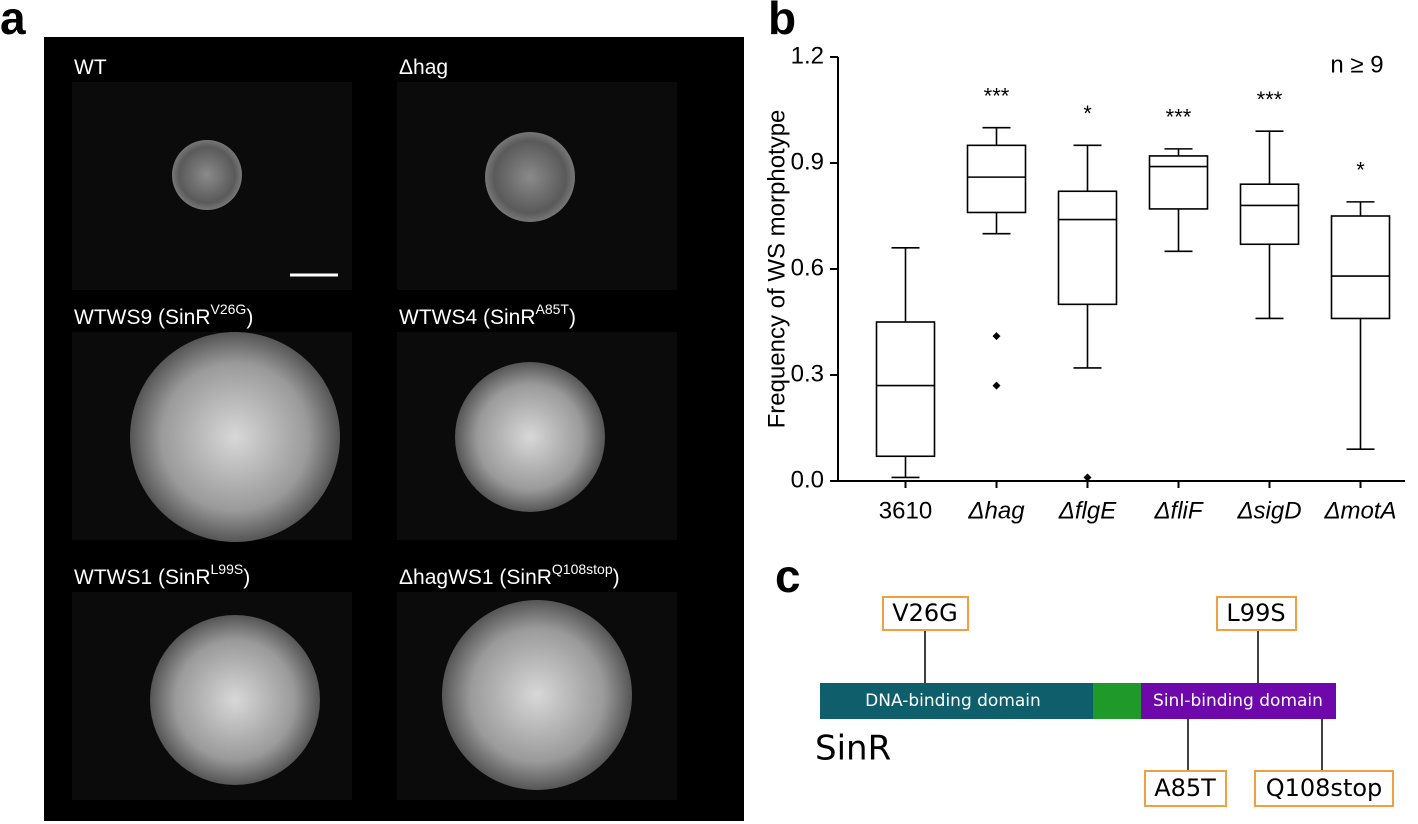  What do you see at coordinates (475, 577) in the screenshot?
I see `label-text: ΔhagWS1 (SinR` at bounding box center [475, 577].